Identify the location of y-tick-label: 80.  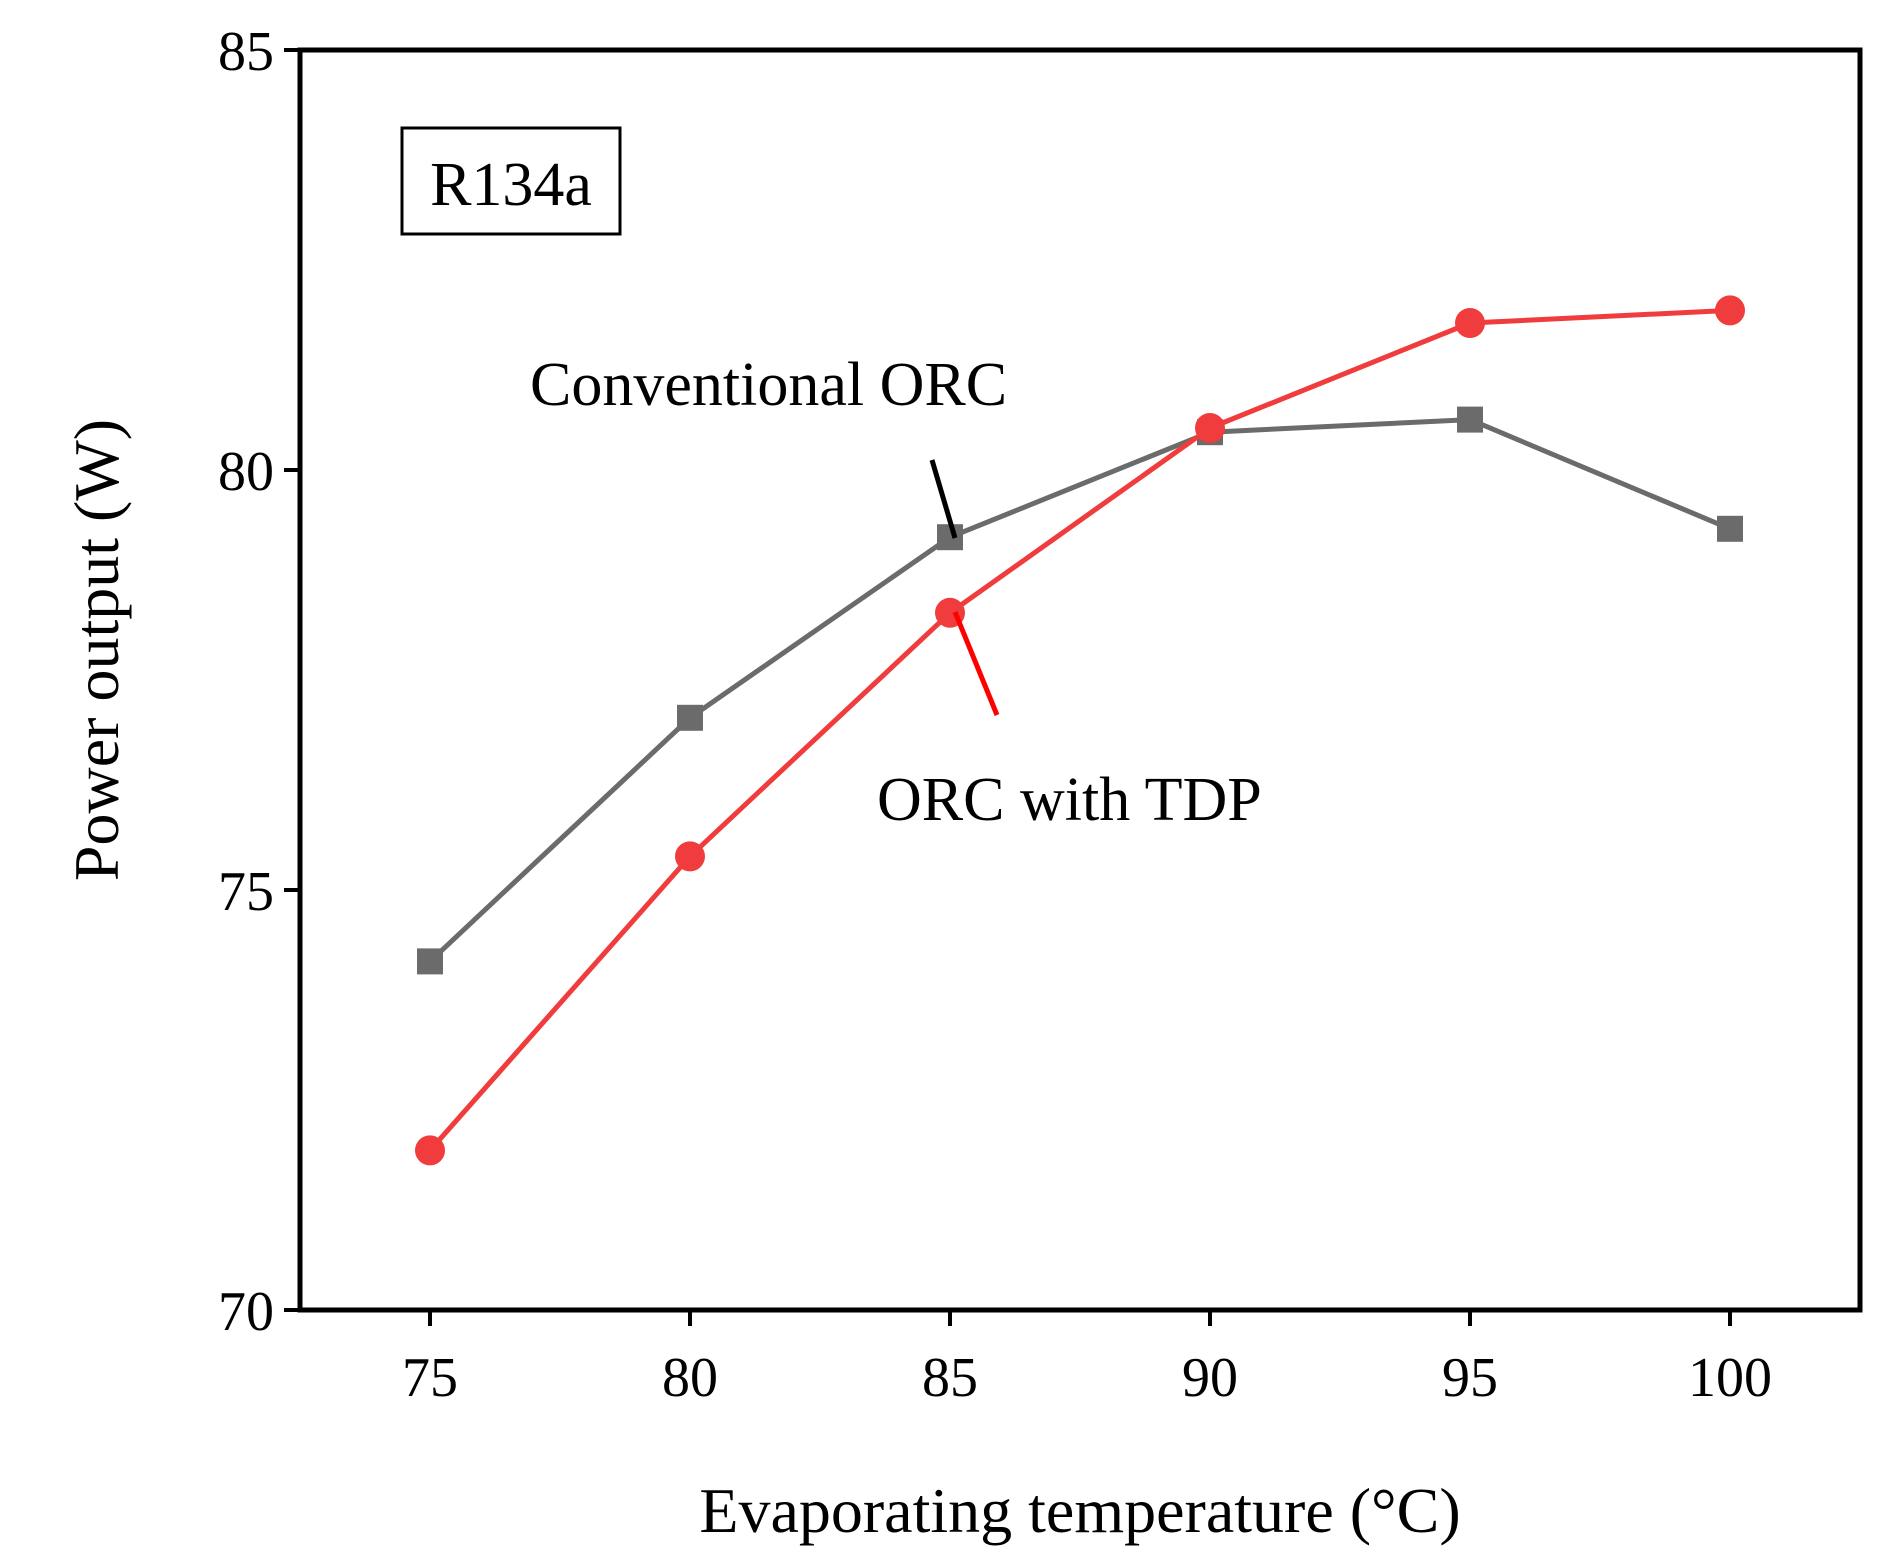
(246, 472).